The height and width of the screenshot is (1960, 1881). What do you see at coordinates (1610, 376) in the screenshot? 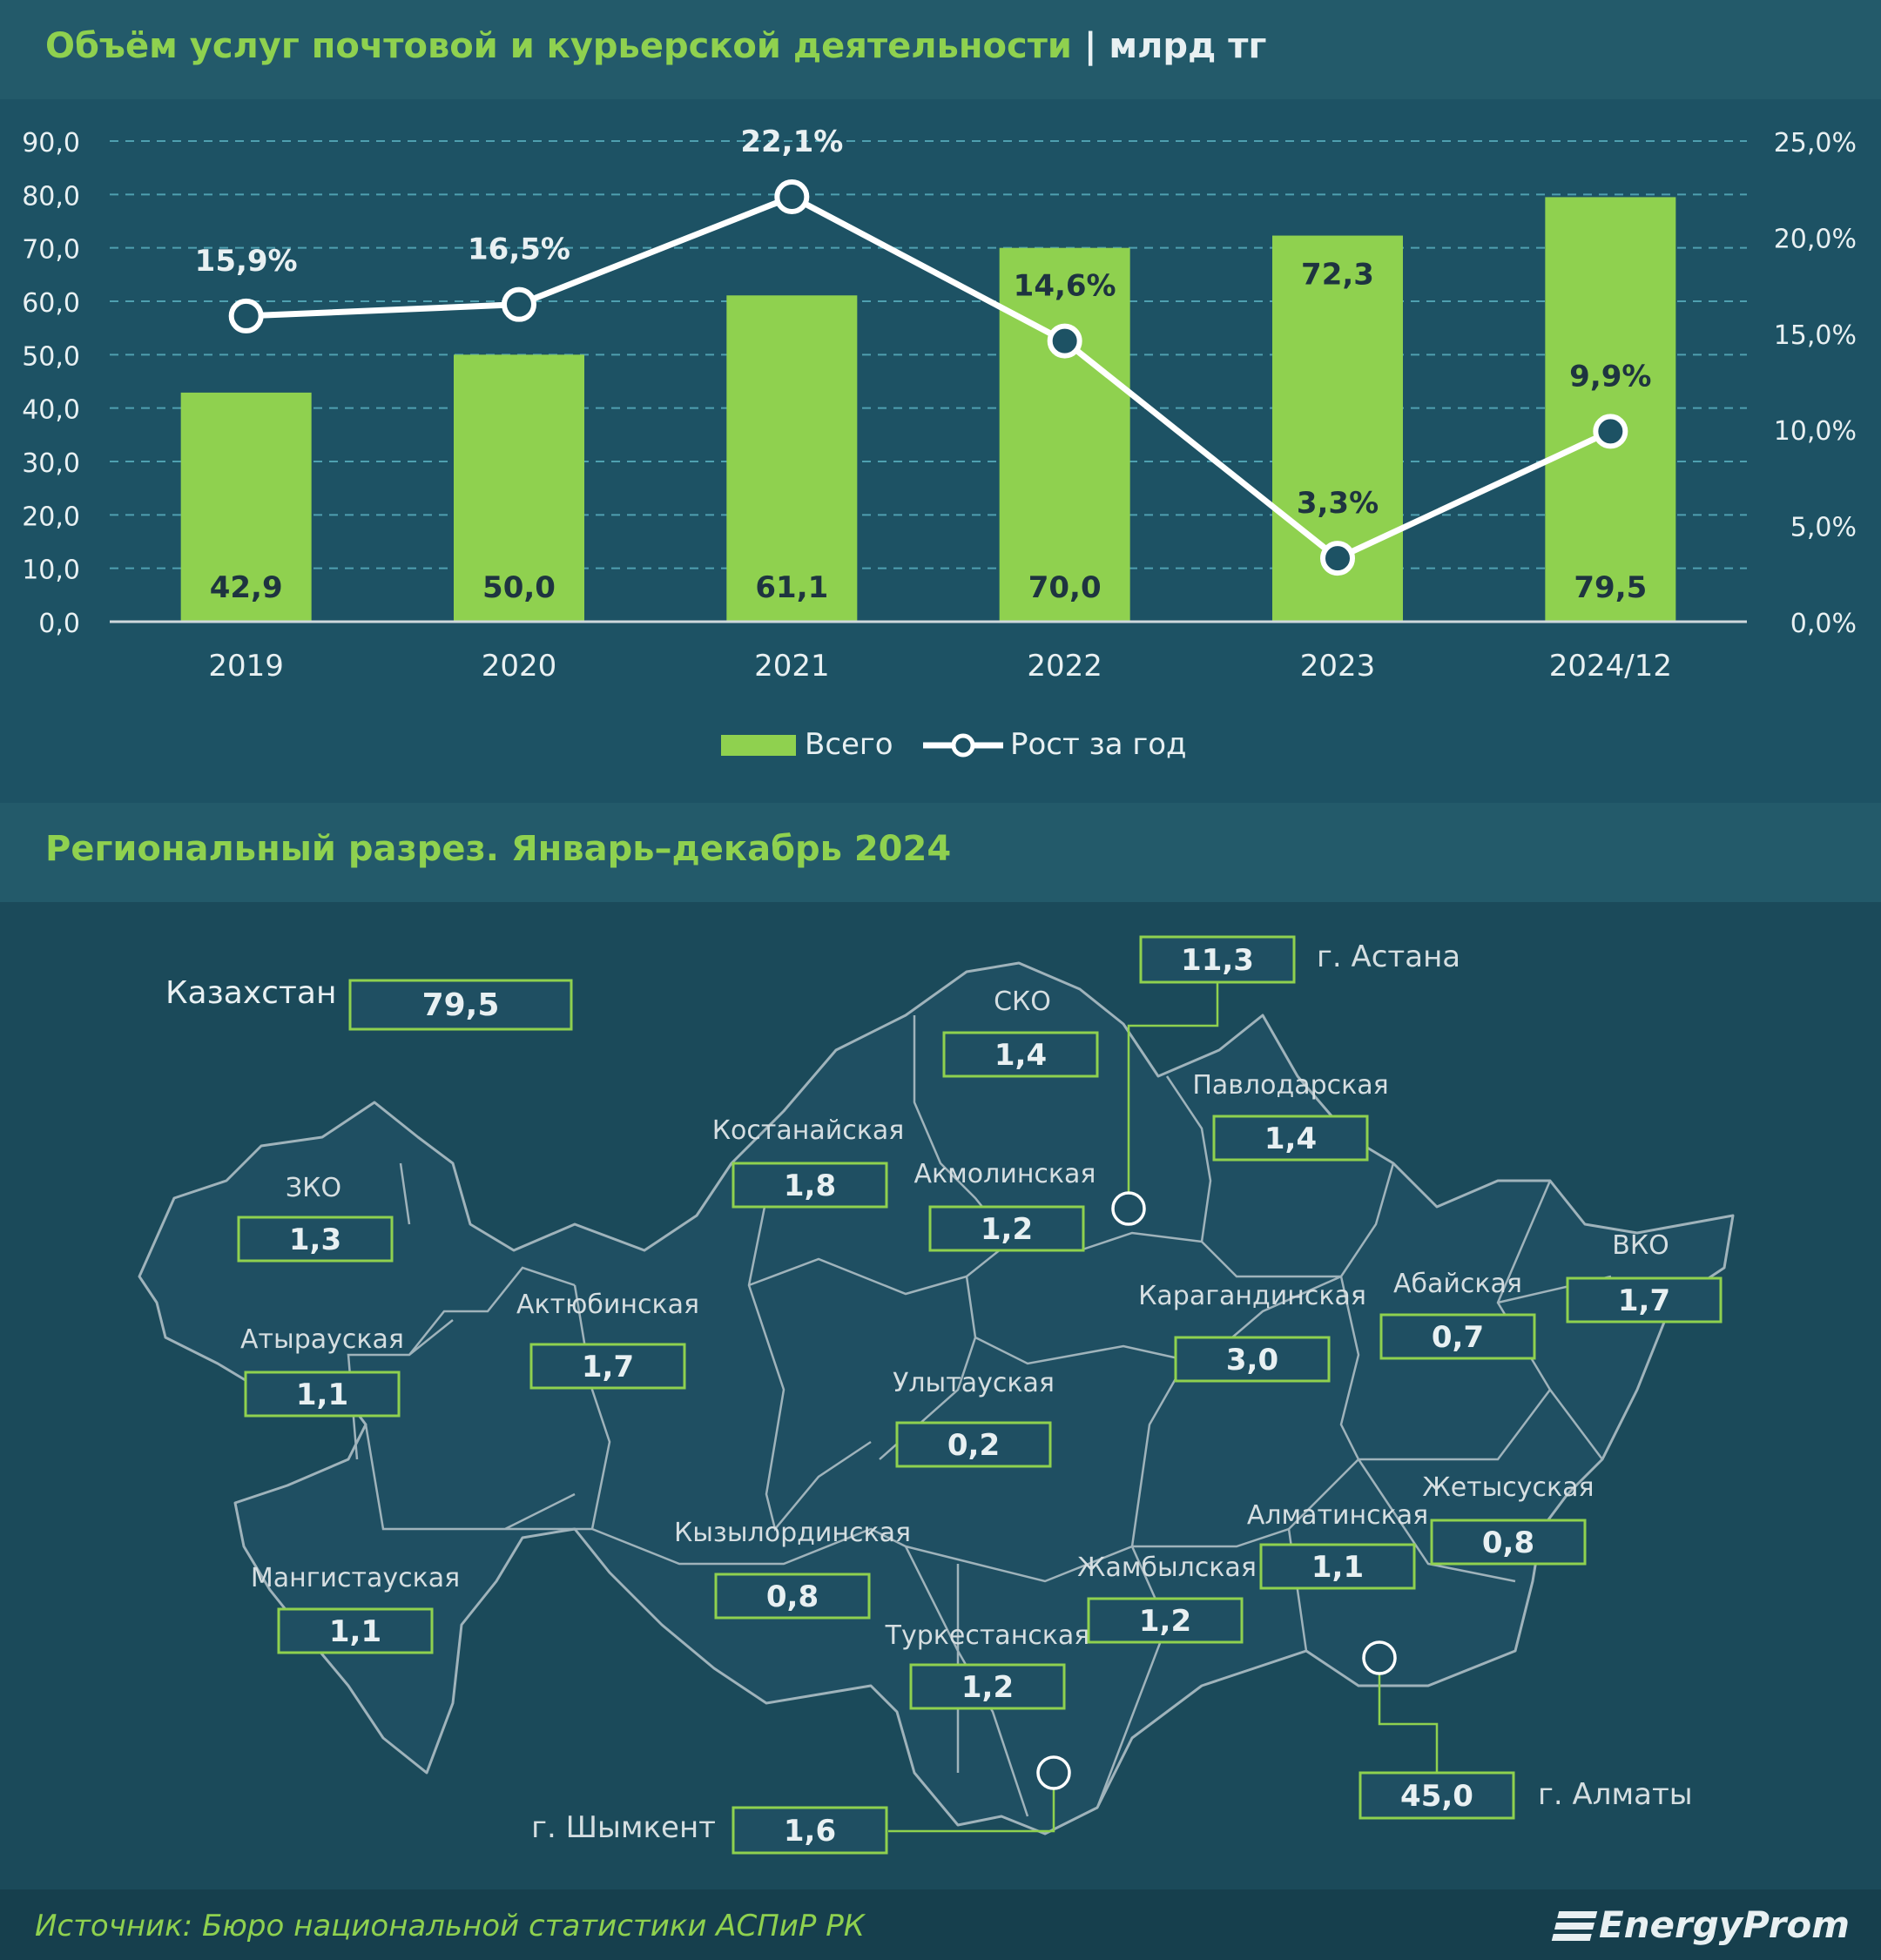
I see `growth-value-label: 9,9%` at bounding box center [1610, 376].